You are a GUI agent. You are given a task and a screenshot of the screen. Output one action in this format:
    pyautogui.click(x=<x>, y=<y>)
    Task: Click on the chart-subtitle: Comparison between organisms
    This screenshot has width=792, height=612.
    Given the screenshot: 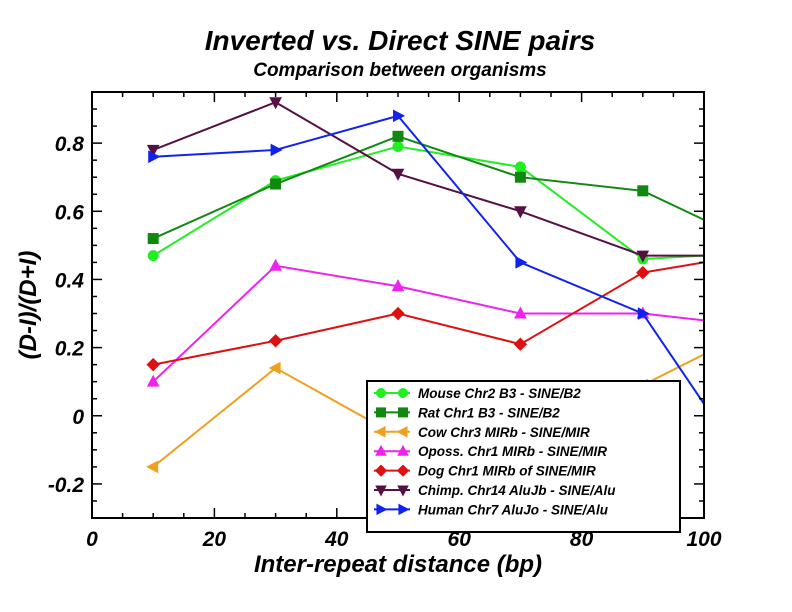 What is the action you would take?
    pyautogui.click(x=400, y=70)
    